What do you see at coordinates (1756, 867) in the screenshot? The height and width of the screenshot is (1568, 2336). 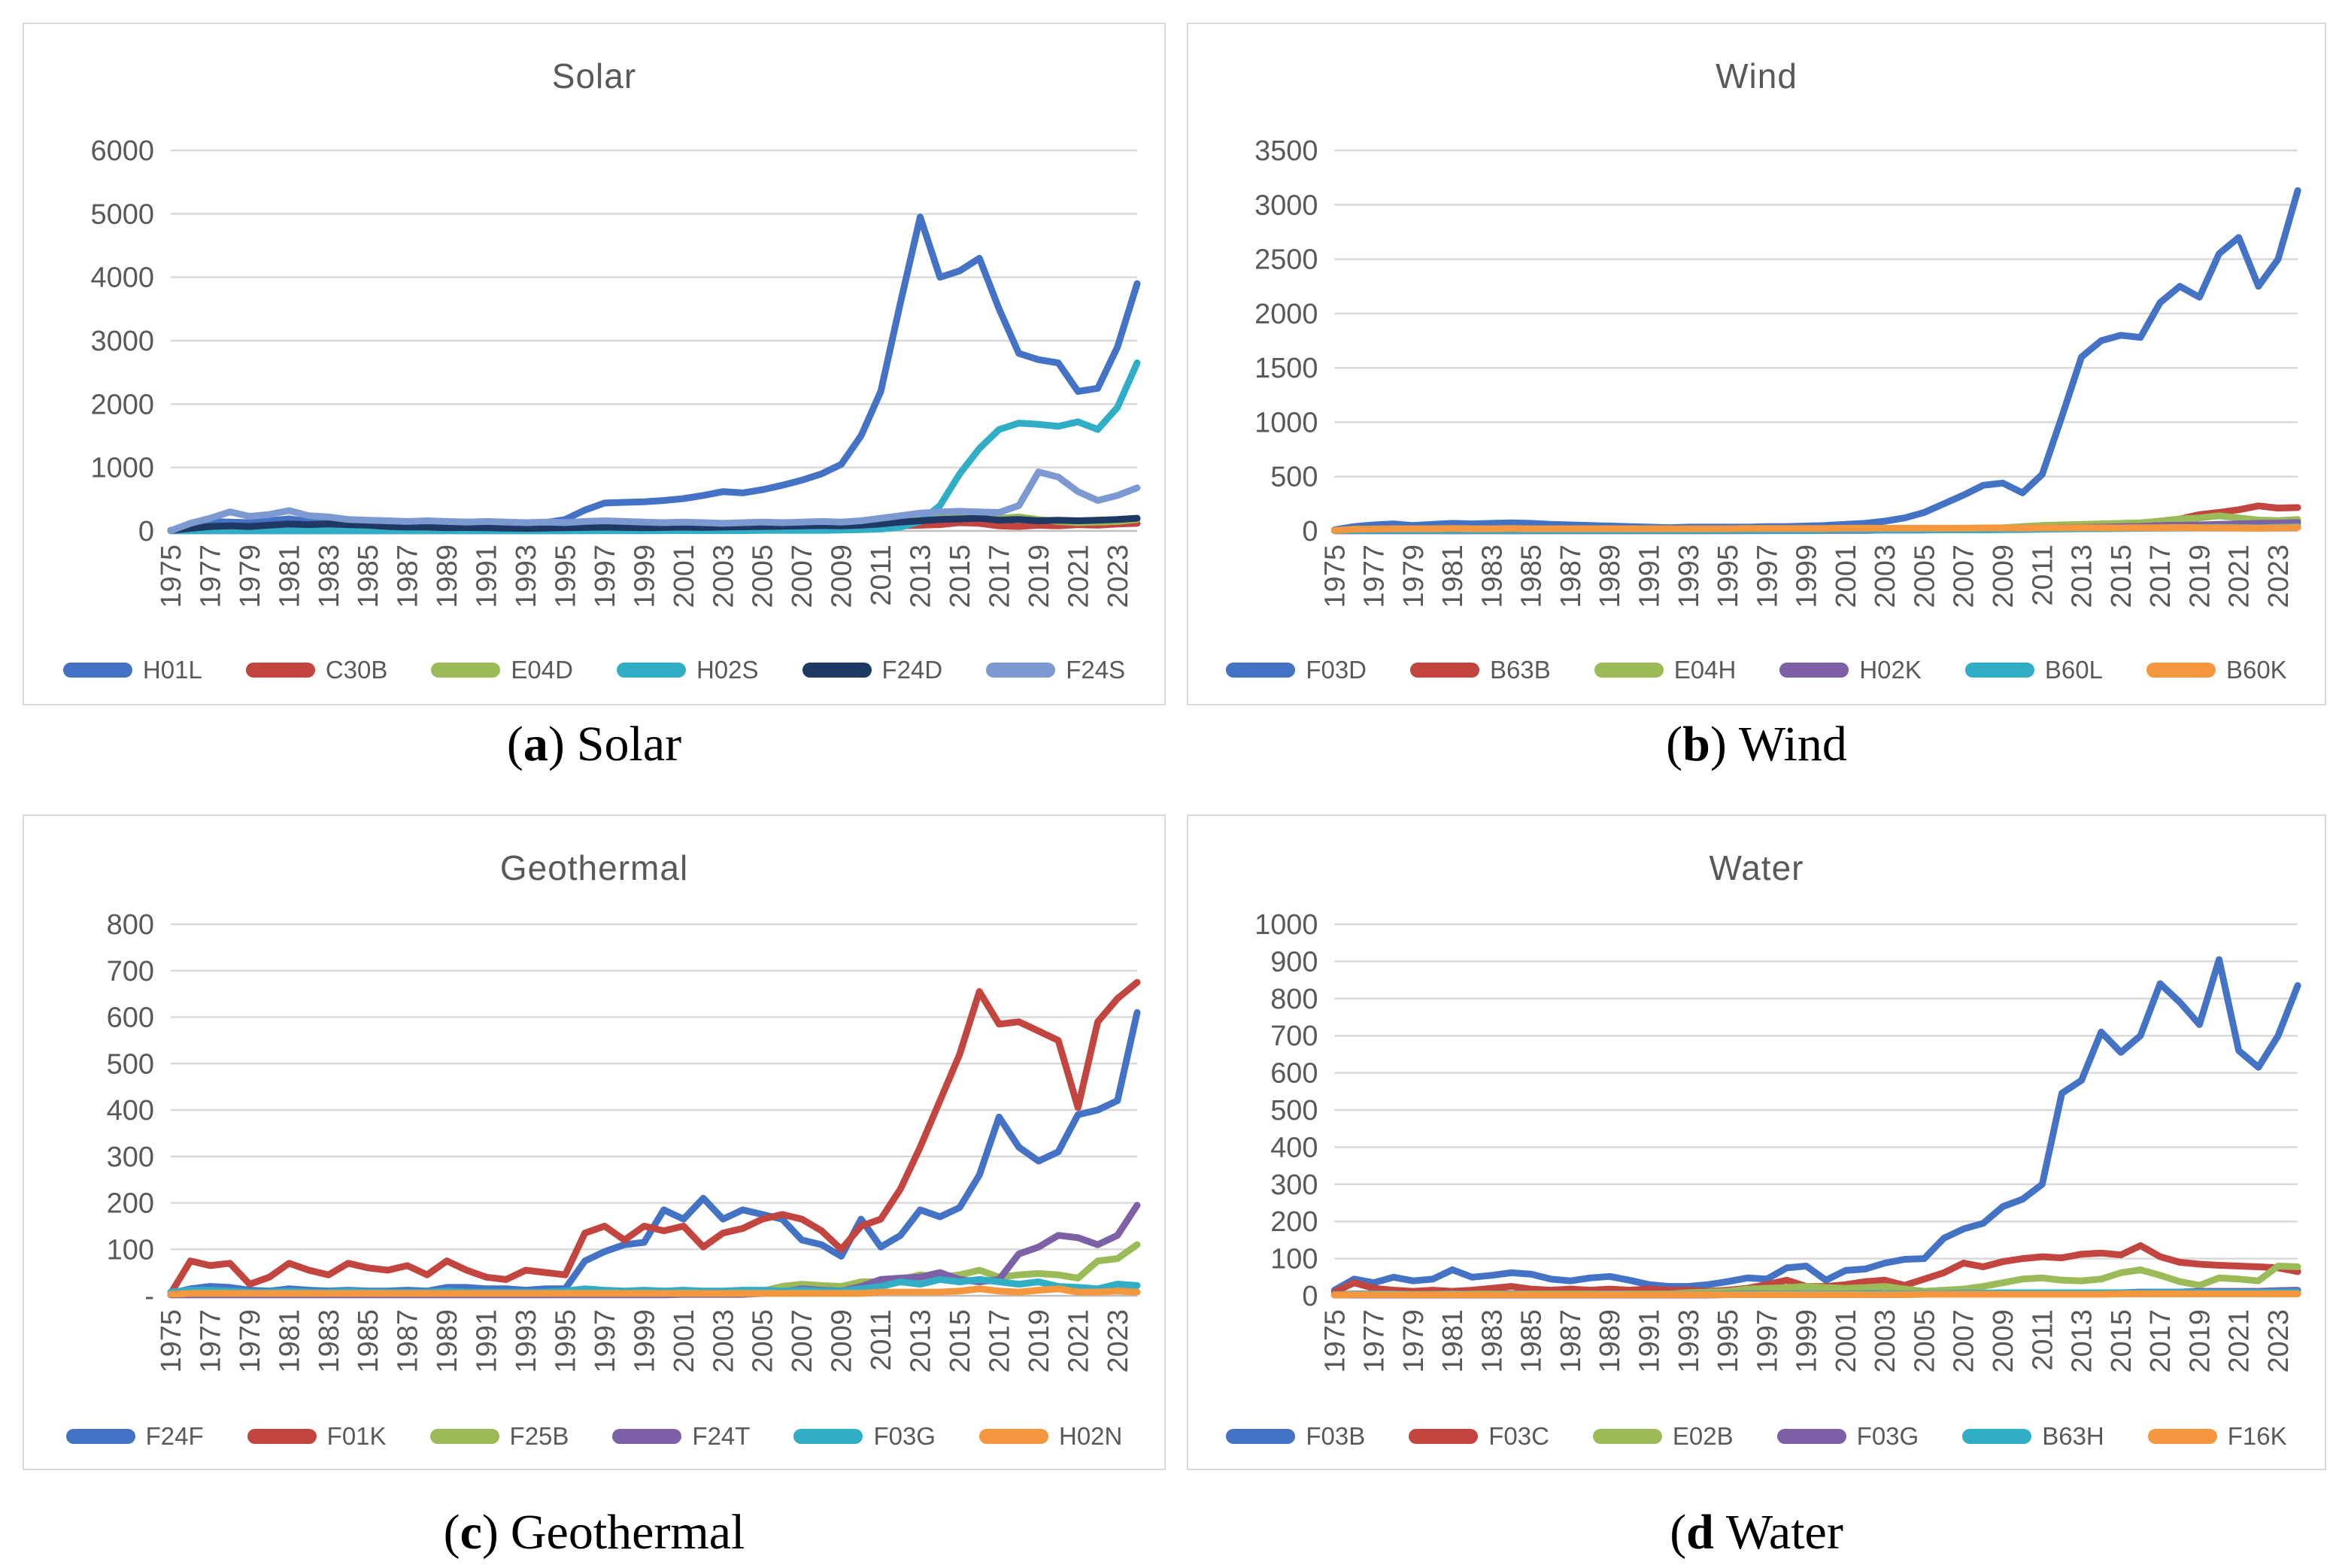 I see `water-chart-title: Water` at bounding box center [1756, 867].